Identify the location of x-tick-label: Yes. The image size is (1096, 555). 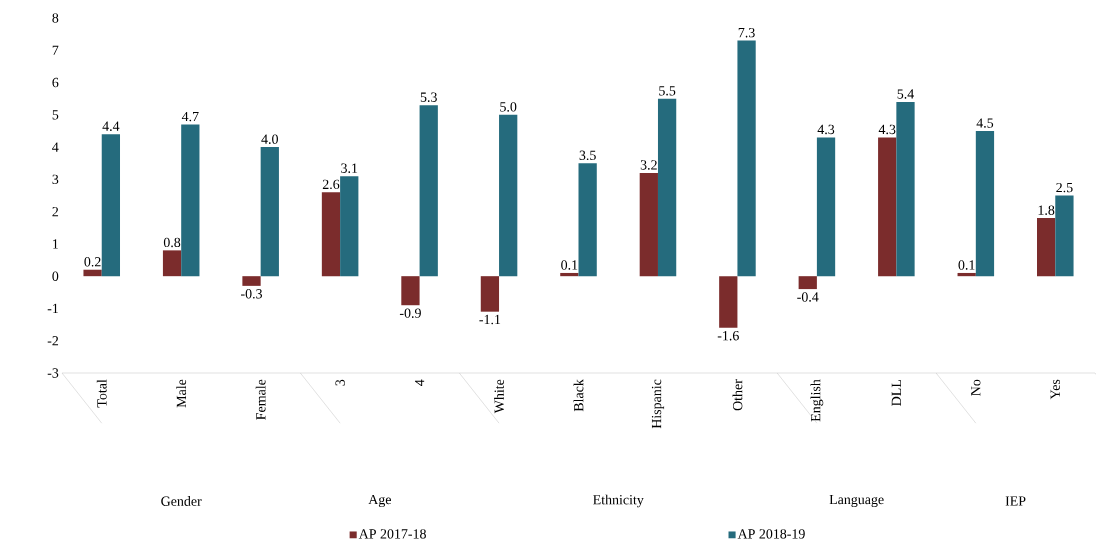
(1055, 389).